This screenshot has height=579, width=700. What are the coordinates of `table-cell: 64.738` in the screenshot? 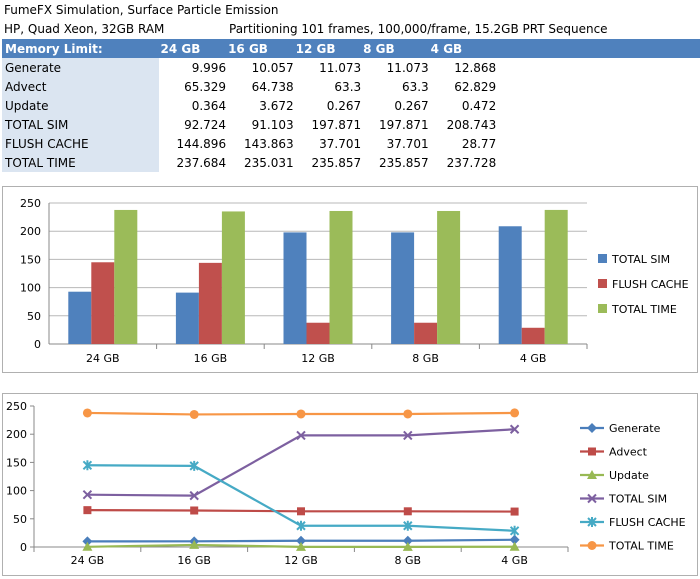 It's located at (272, 86).